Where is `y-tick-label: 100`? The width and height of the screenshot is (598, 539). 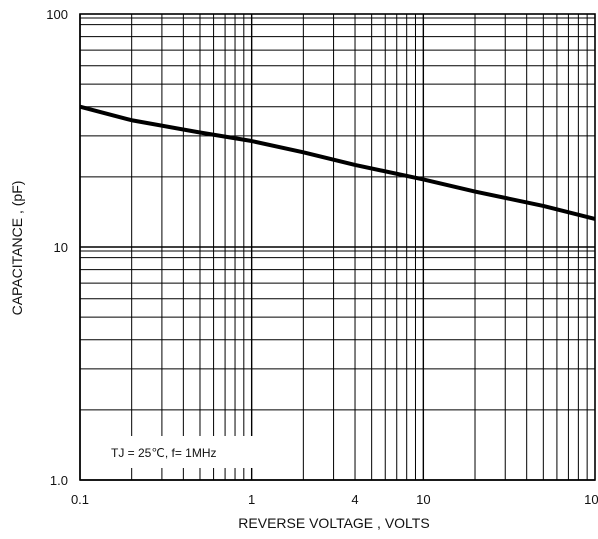 y-tick-label: 100 is located at coordinates (57, 14).